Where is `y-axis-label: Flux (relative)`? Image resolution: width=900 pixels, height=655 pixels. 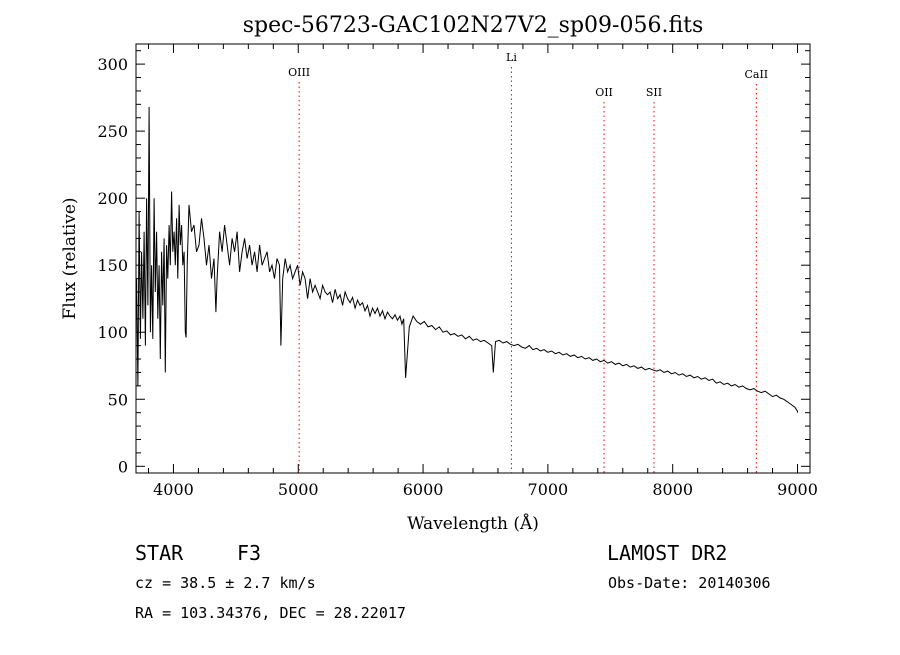
y-axis-label: Flux (relative) is located at coordinates (70, 258).